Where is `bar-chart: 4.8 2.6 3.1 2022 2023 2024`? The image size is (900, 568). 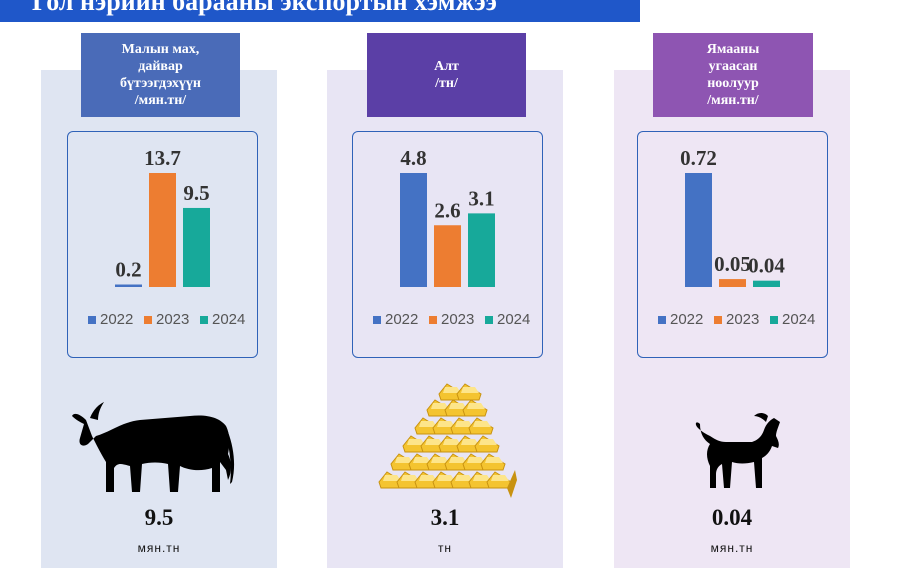
bar-chart: 4.8 2.6 3.1 2022 2023 2024 is located at coordinates (451, 237).